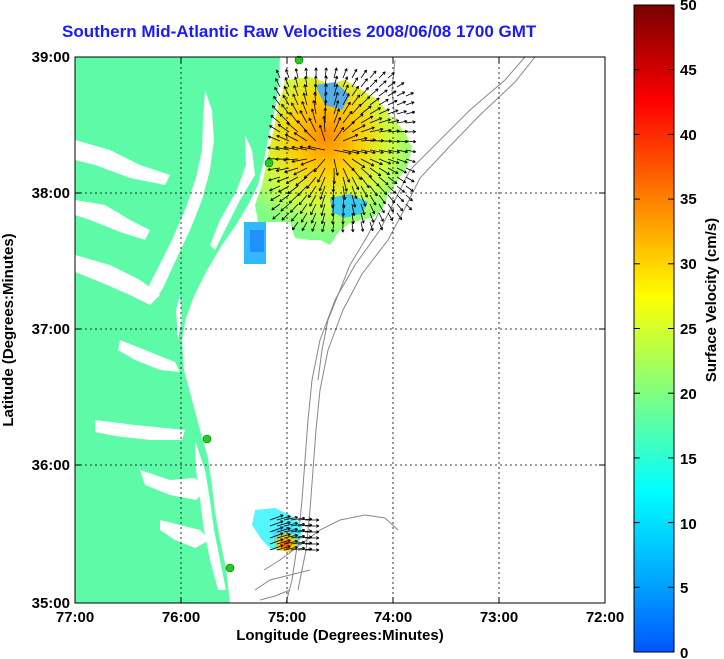  Describe the element at coordinates (684, 652) in the screenshot. I see `colorbar-tick-label: 0` at that location.